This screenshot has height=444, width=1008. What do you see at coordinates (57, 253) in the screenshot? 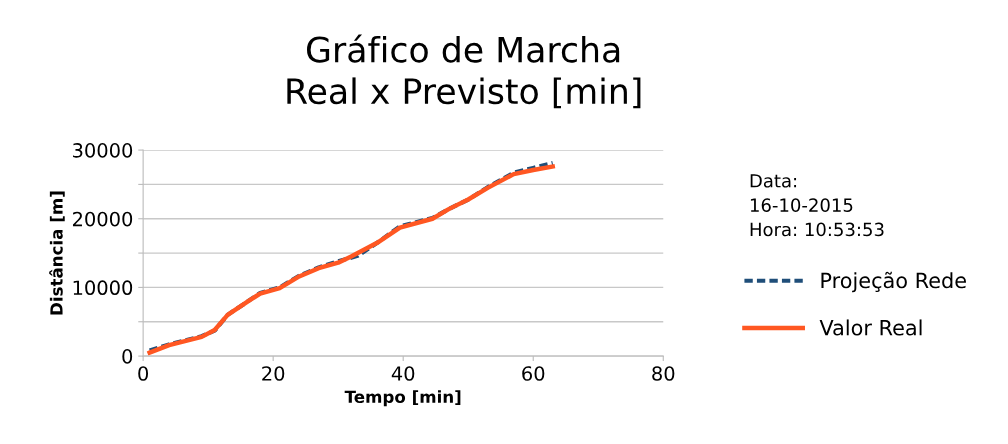
I see `y-axis-title: Distância [m]` at bounding box center [57, 253].